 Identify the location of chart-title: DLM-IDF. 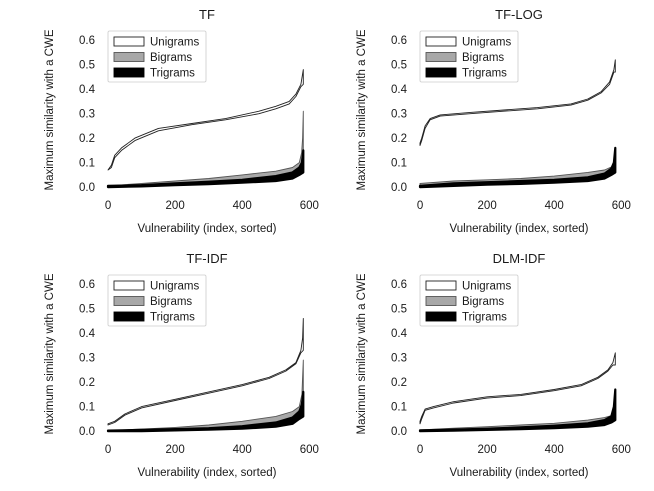
(519, 258).